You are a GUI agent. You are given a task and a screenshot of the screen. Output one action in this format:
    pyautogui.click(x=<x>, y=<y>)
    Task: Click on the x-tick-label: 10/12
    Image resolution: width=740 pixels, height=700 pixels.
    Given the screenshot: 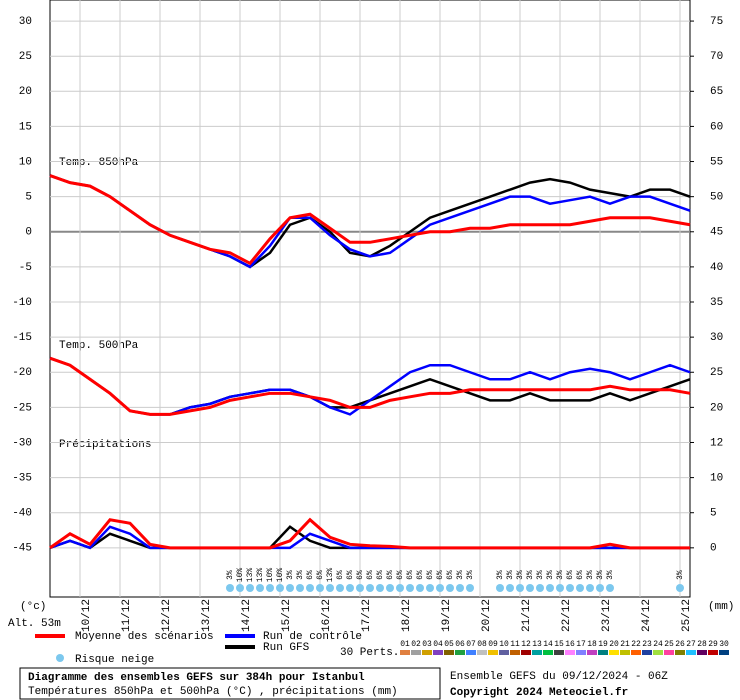 What is the action you would take?
    pyautogui.click(x=87, y=615)
    